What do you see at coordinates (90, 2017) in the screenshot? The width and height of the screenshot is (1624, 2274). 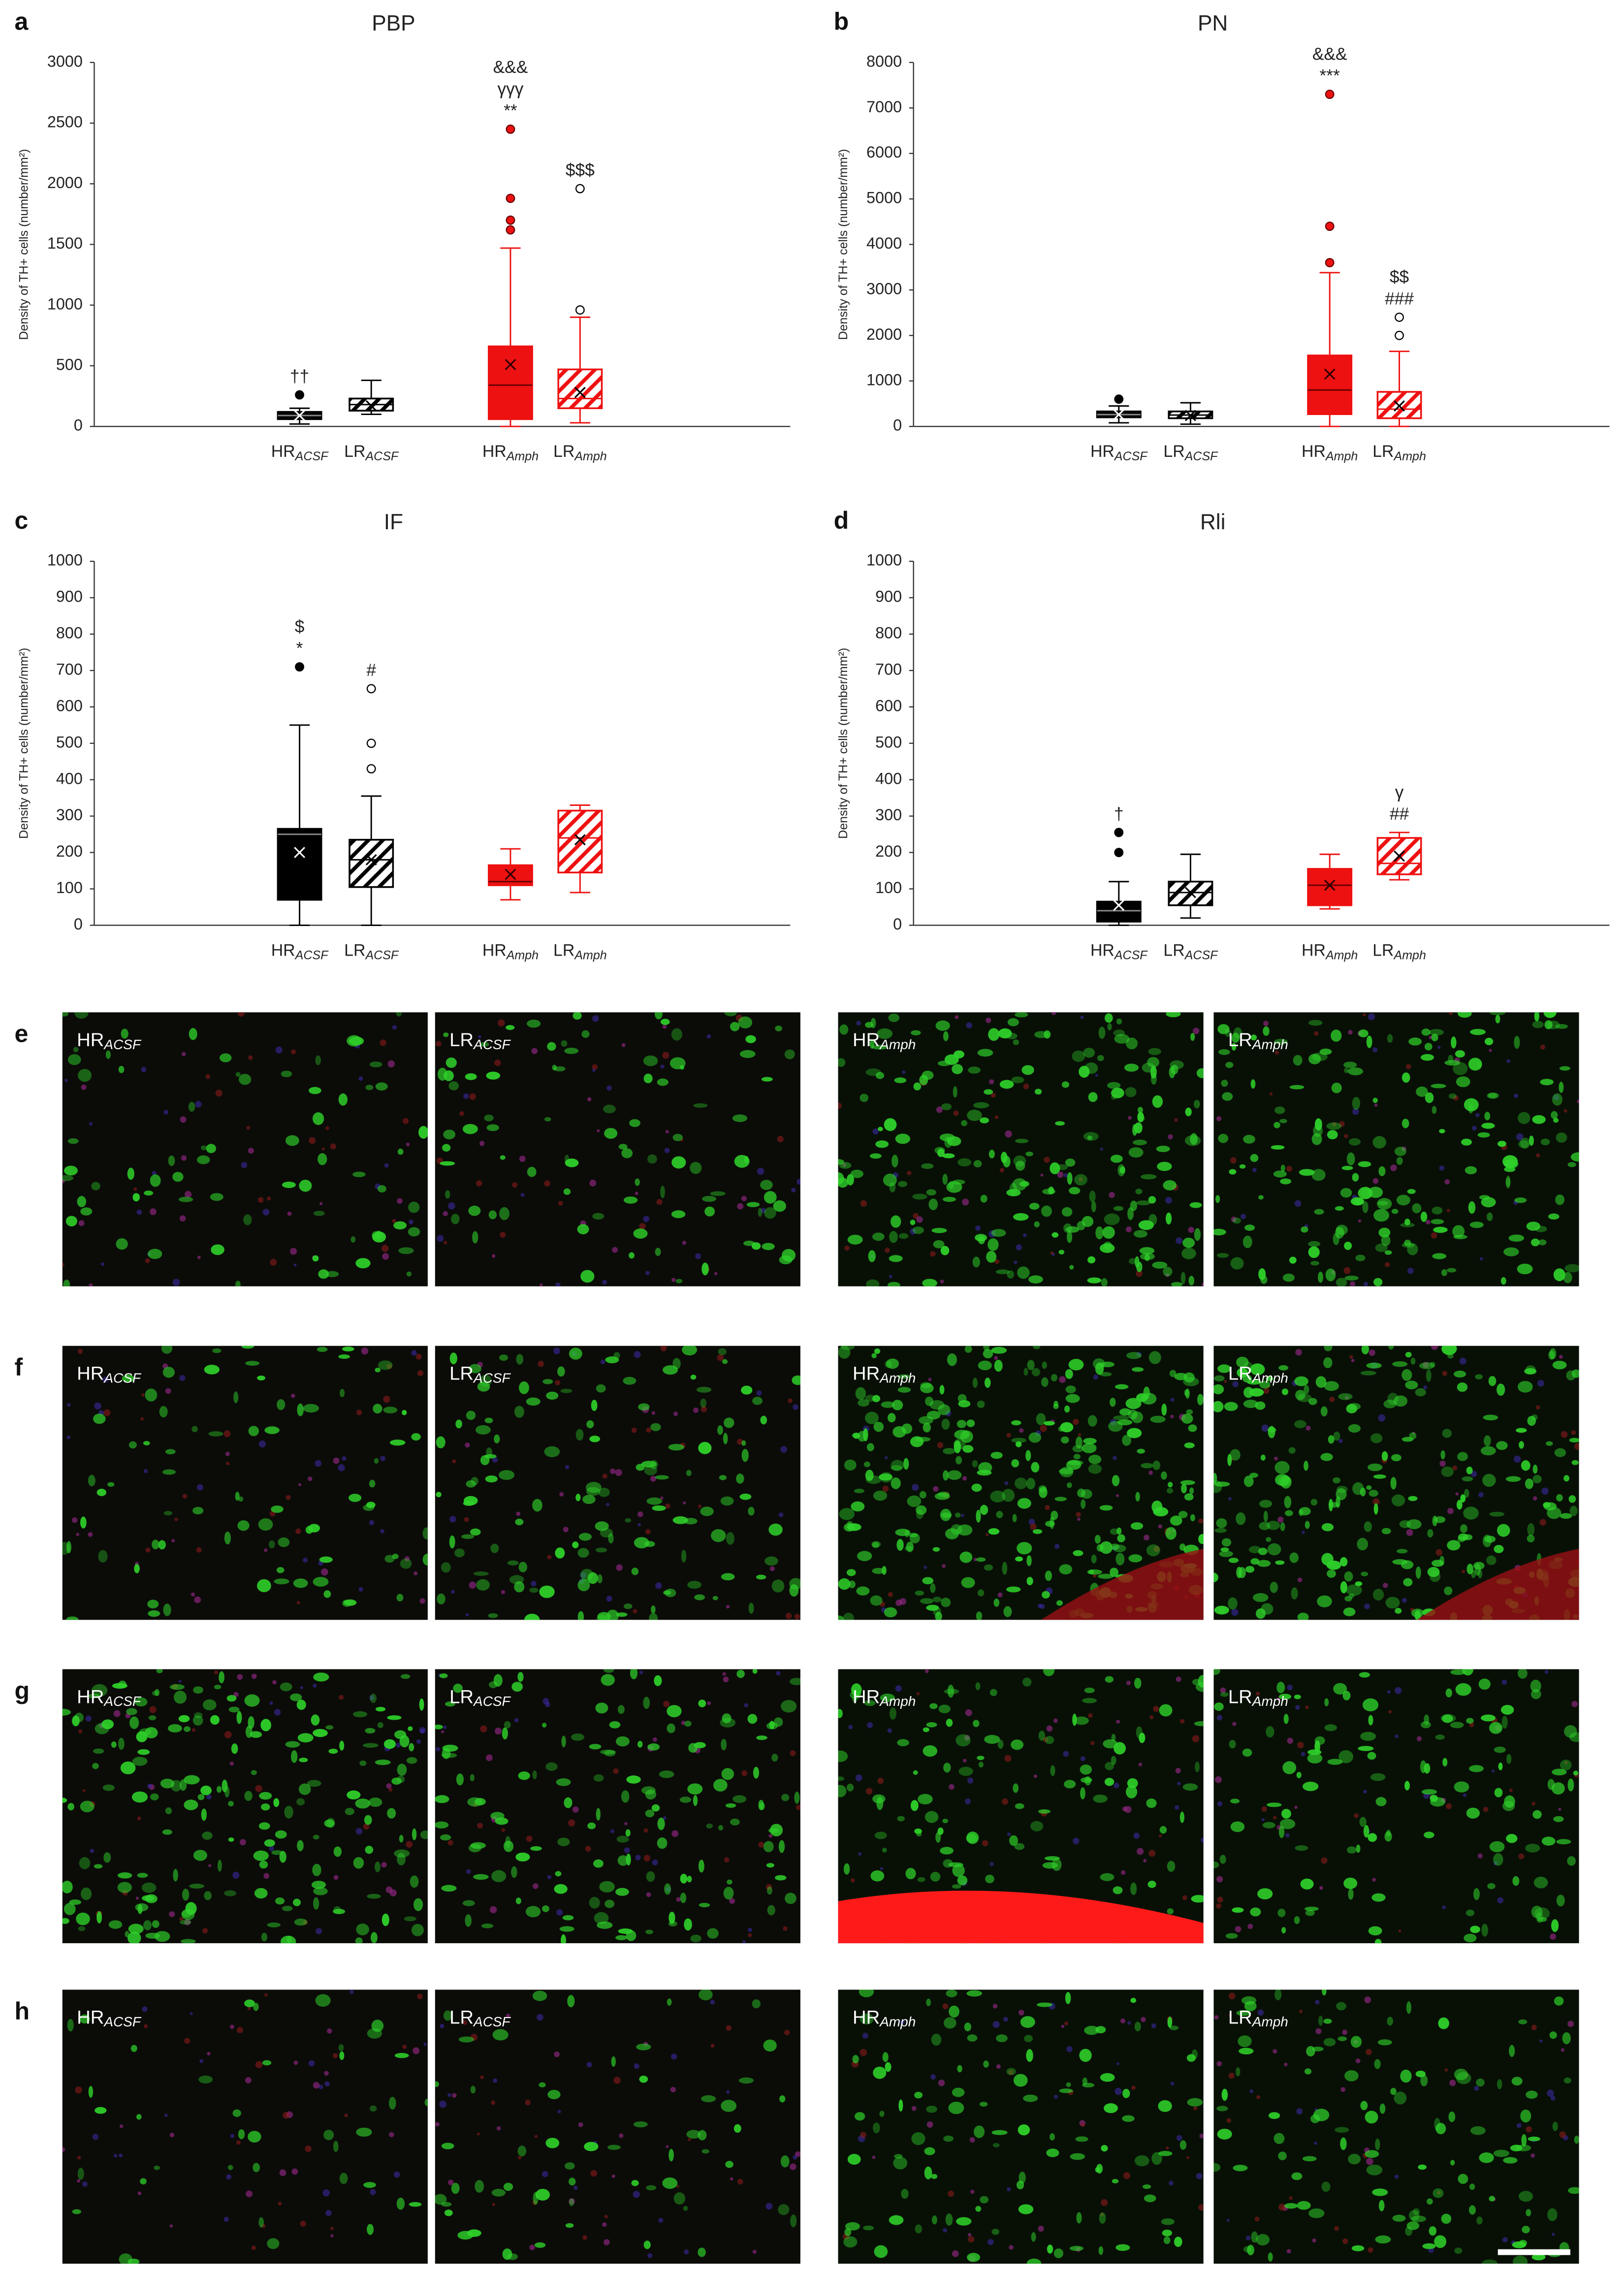 I see `group-name: HR` at bounding box center [90, 2017].